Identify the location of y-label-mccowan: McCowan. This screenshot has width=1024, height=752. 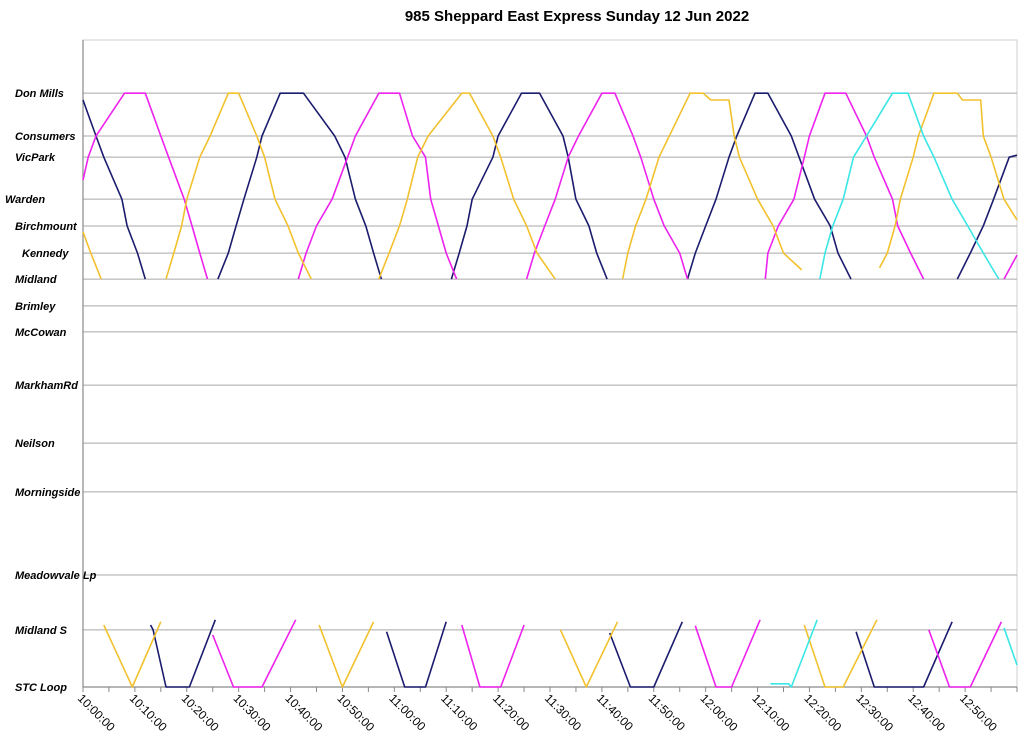
(41, 333).